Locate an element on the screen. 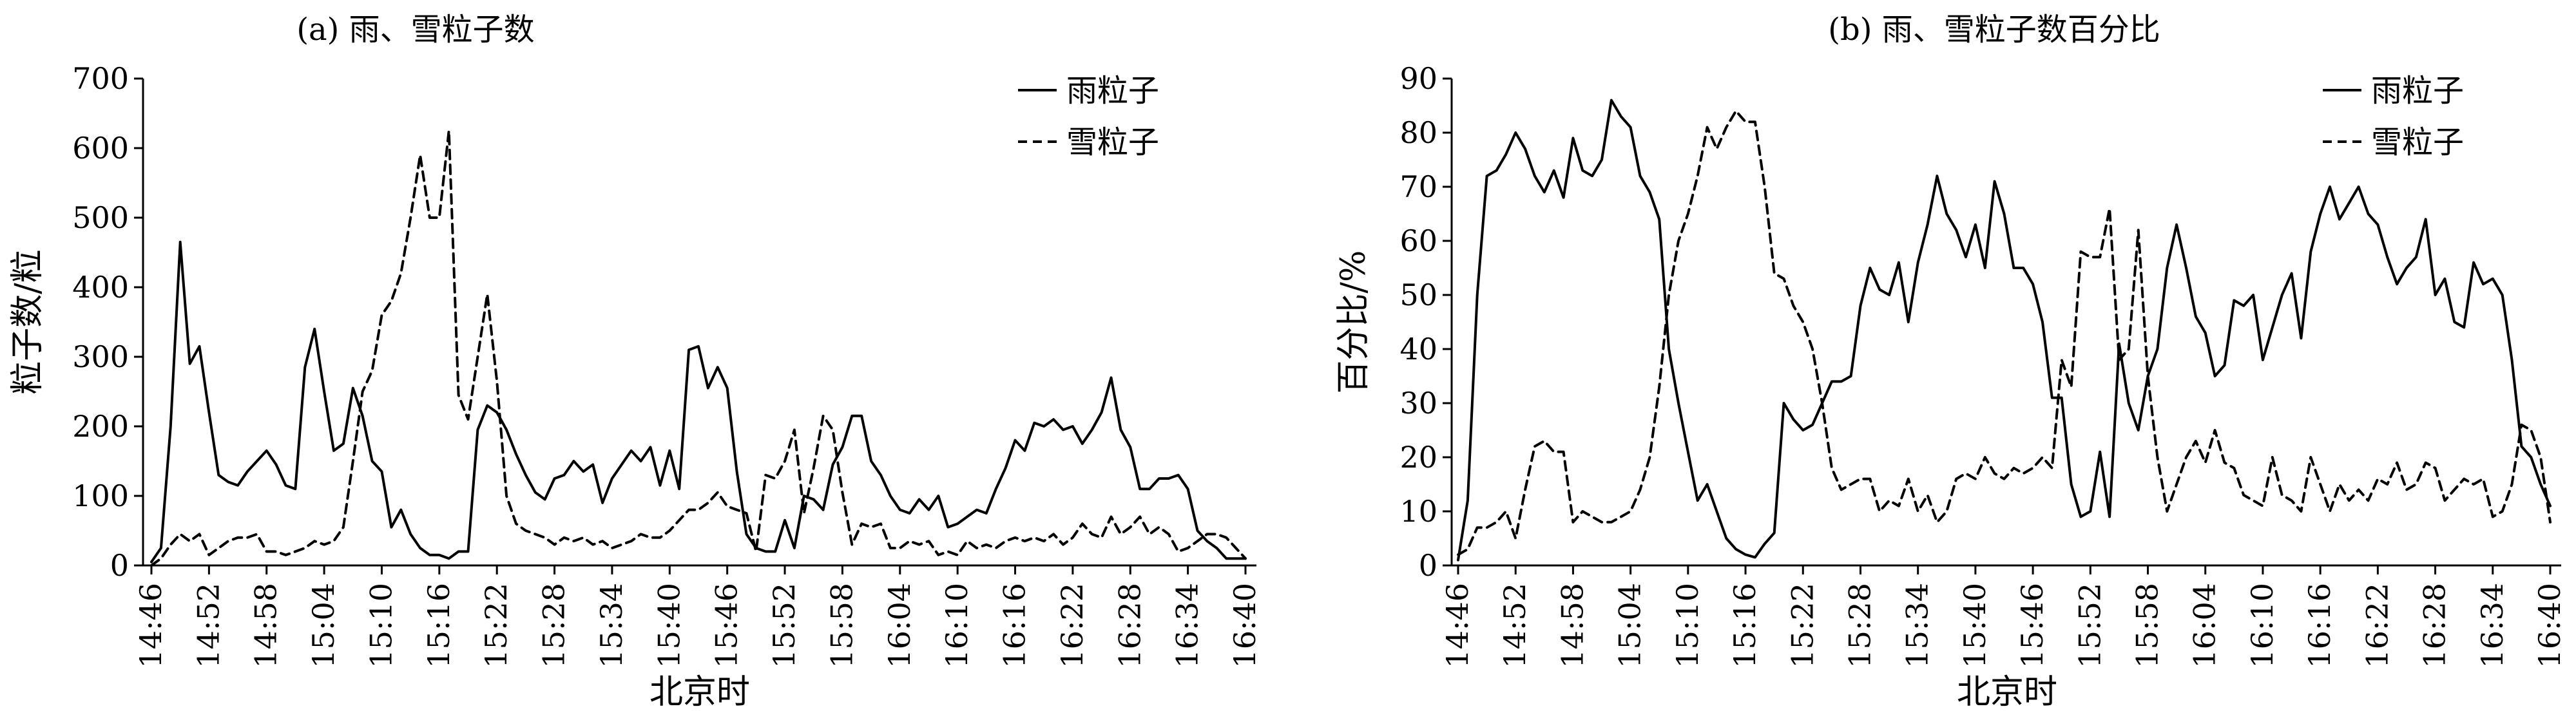  y-tick-label: 700 is located at coordinates (101, 78).